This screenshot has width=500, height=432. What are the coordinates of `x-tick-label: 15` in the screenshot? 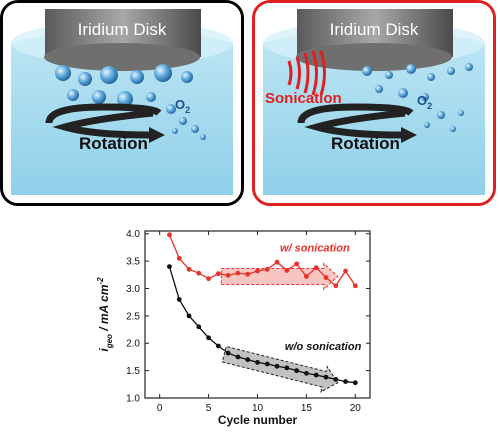 It's located at (307, 408).